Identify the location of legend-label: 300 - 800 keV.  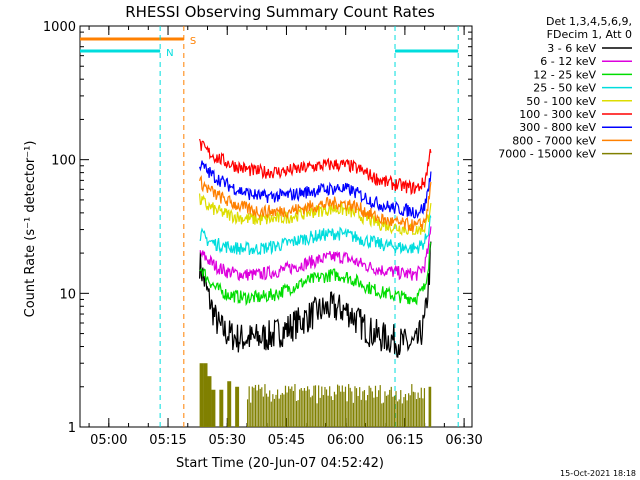
(557, 127).